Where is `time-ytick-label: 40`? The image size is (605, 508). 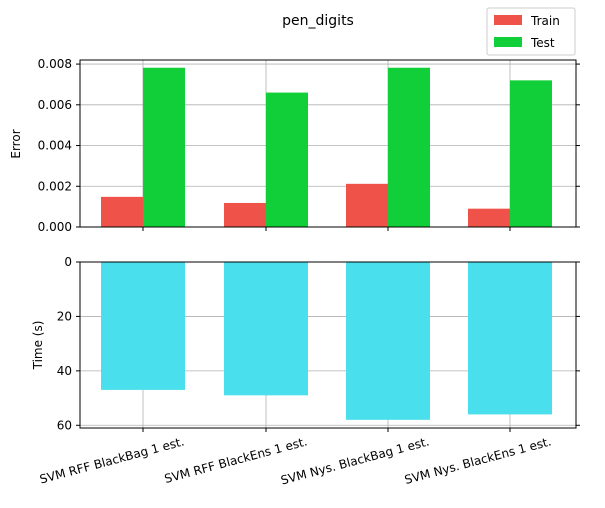
time-ytick-label: 40 is located at coordinates (64, 371).